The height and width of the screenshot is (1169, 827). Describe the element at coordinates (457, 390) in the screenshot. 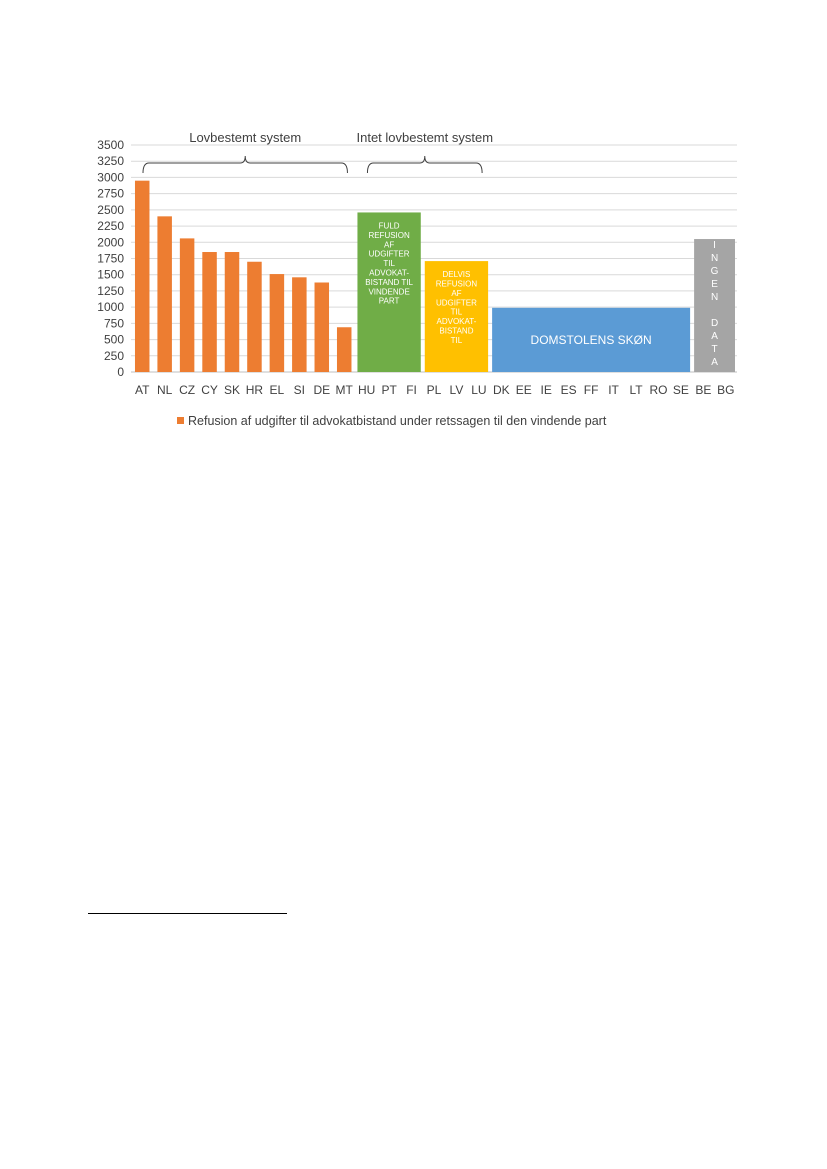

I see `x-tick-label: LV` at that location.